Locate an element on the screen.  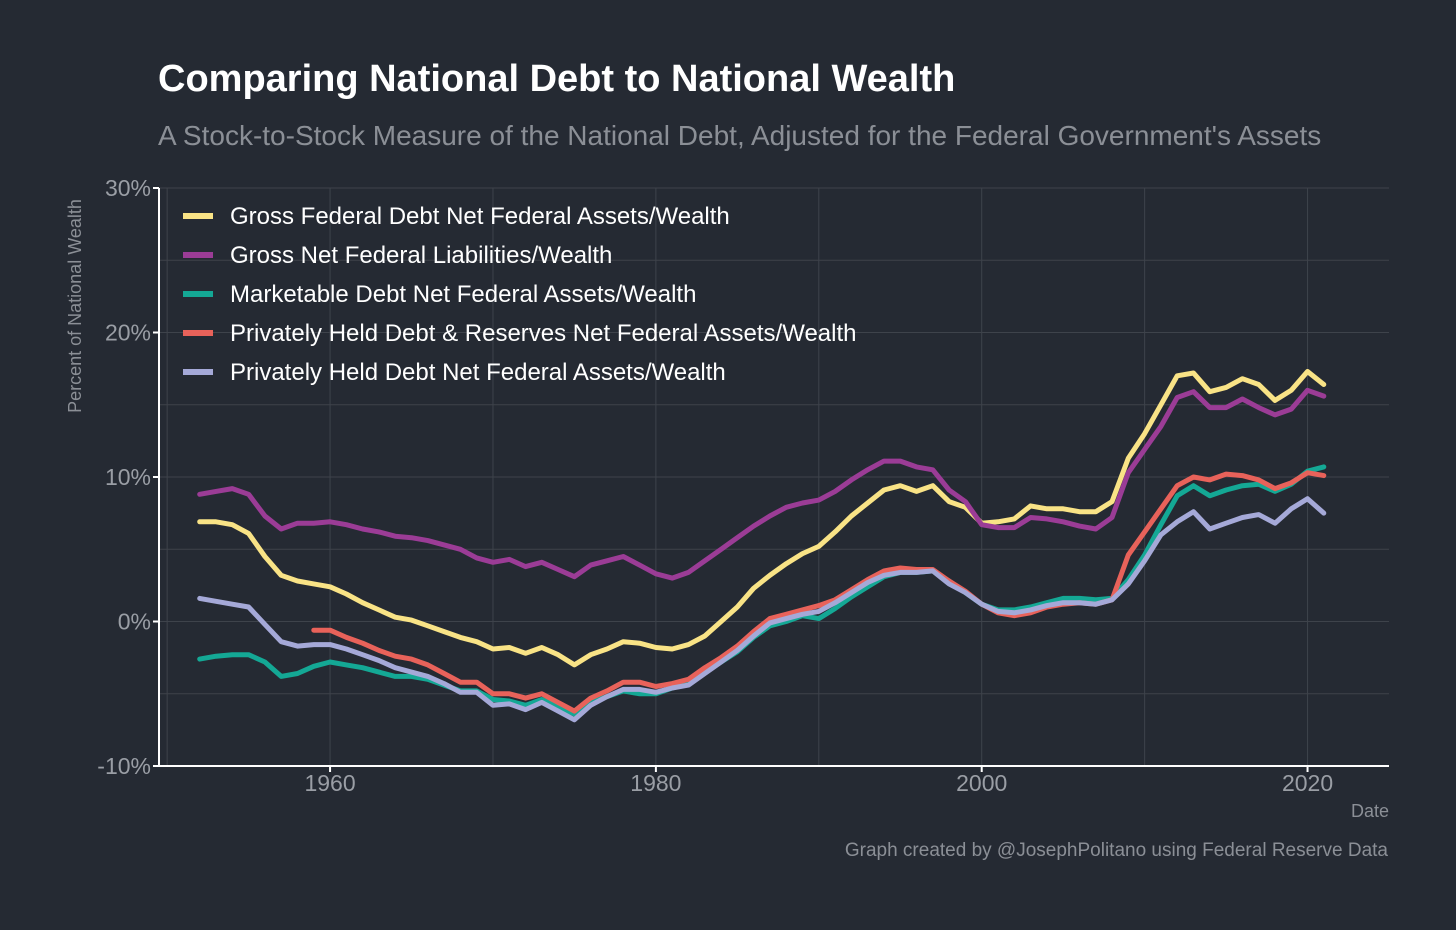
x-axis-title: Date is located at coordinates (1370, 811).